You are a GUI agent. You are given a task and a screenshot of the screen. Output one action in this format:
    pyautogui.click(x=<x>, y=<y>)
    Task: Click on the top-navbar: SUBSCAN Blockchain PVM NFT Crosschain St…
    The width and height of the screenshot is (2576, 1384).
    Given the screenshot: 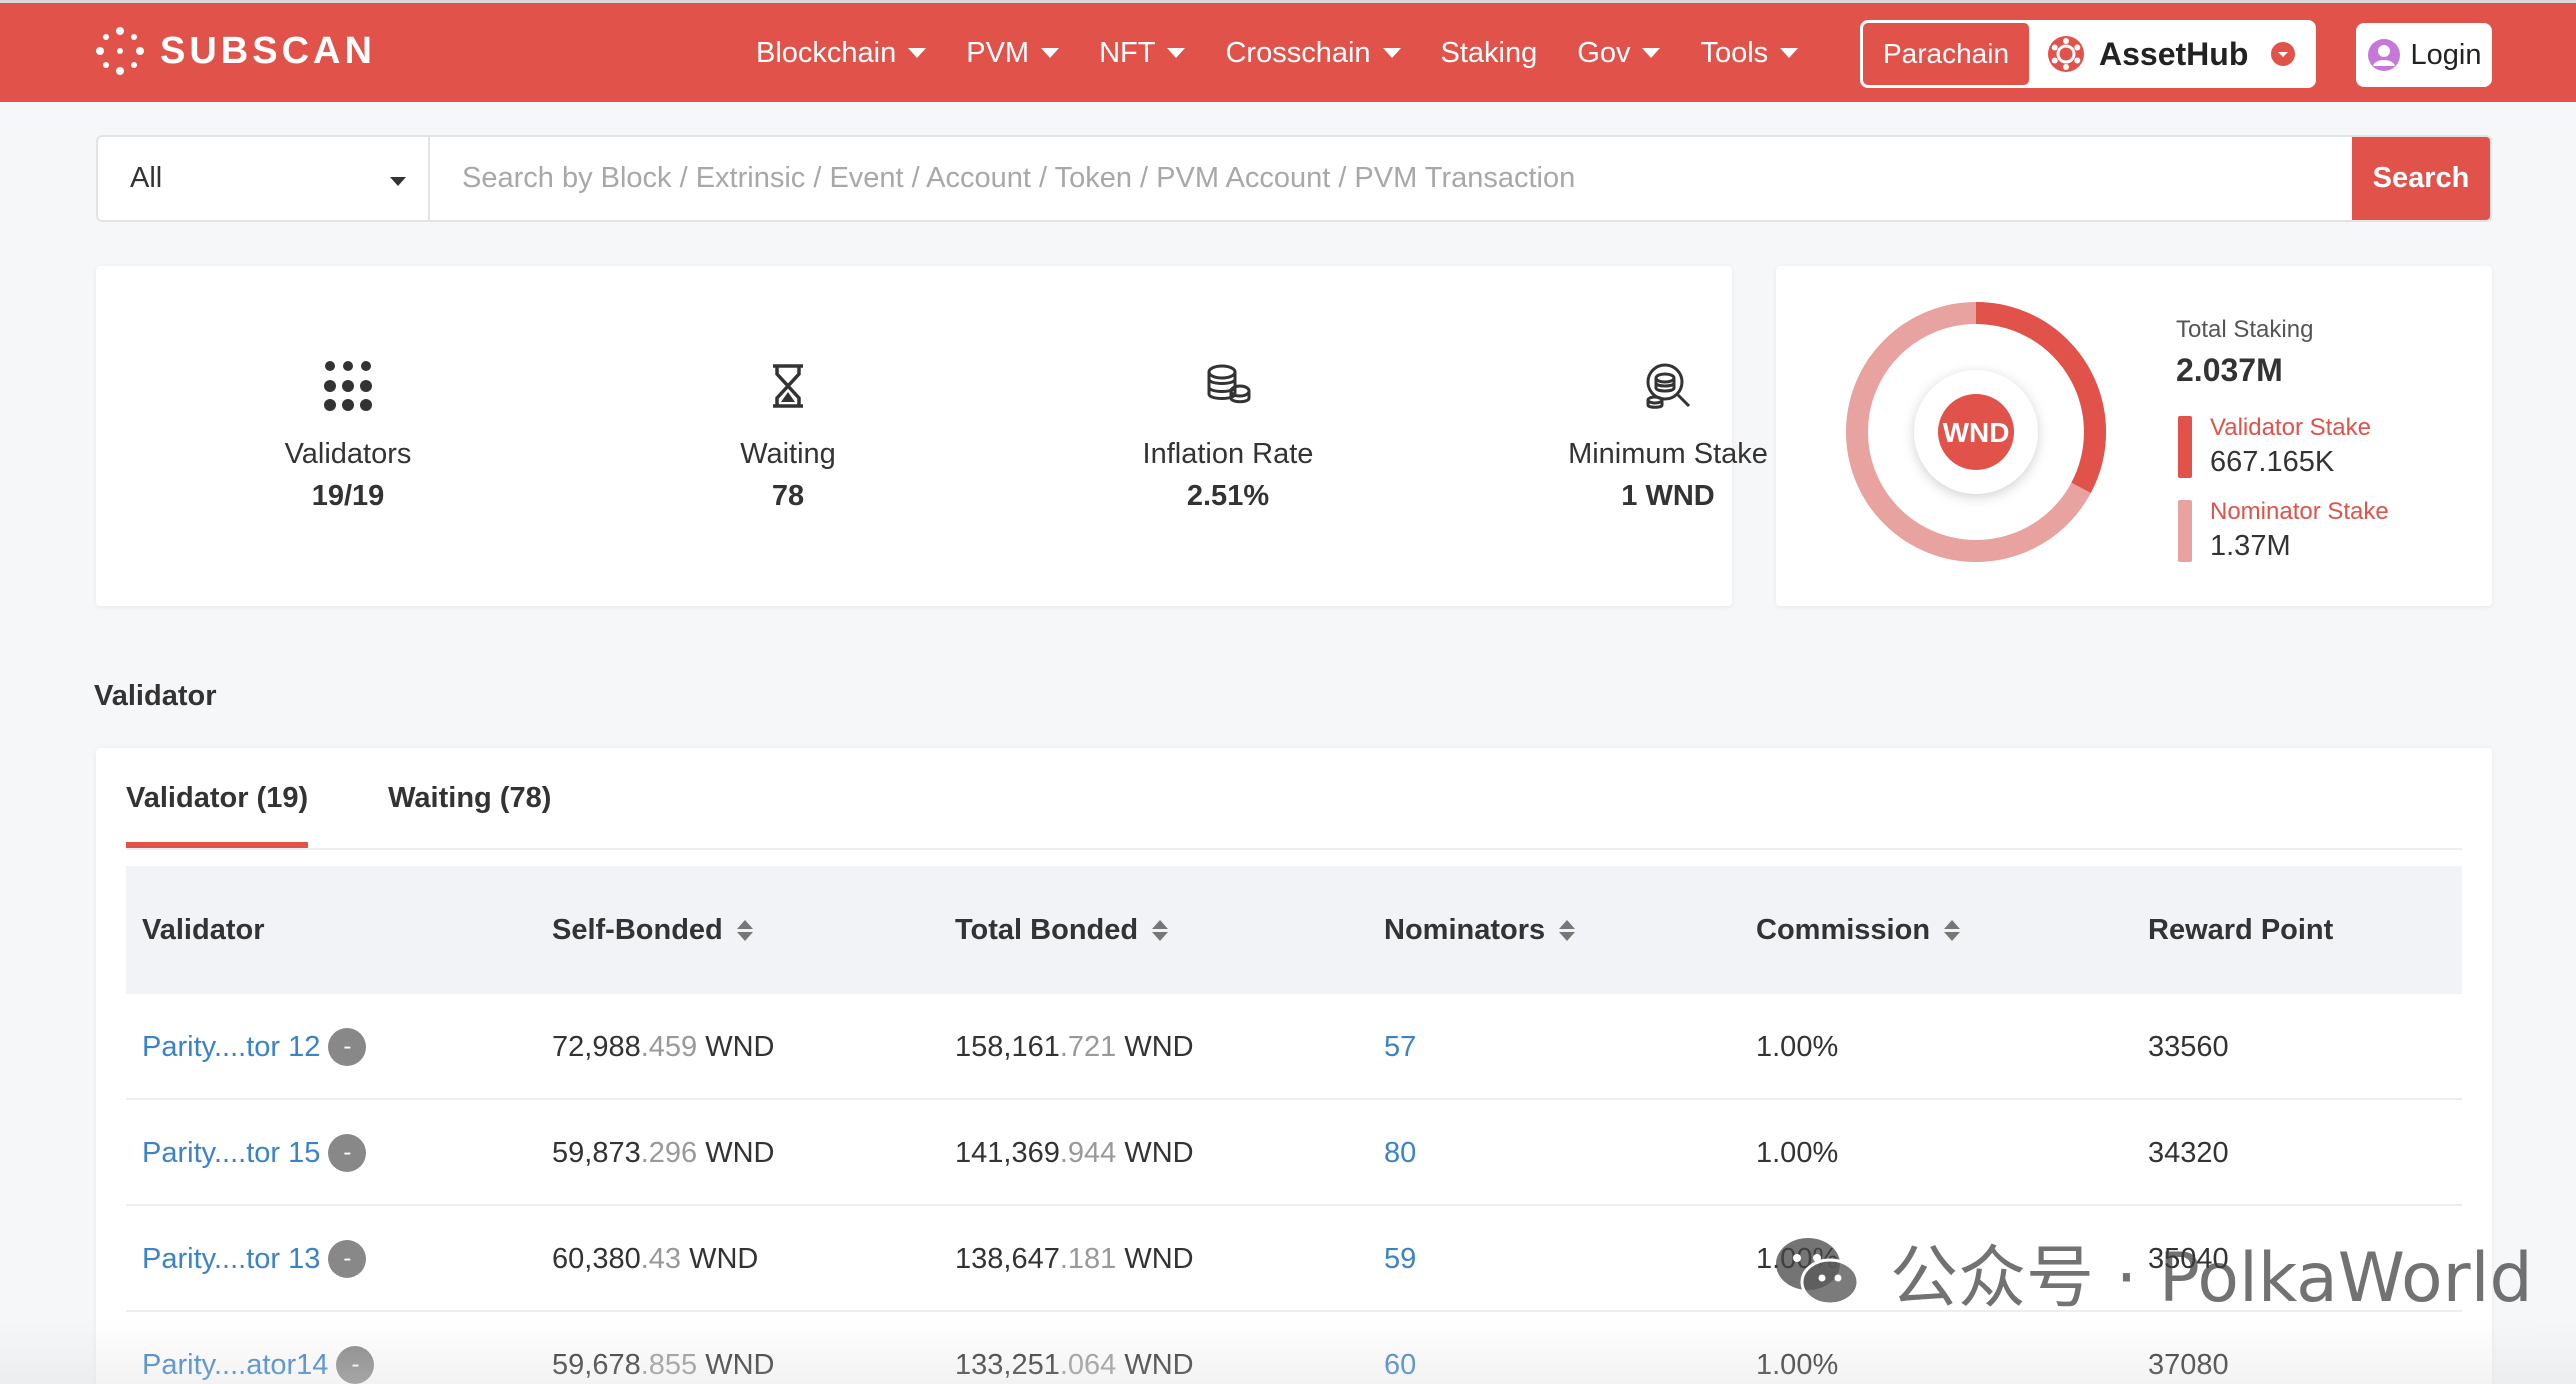 What is the action you would take?
    pyautogui.click(x=1288, y=51)
    